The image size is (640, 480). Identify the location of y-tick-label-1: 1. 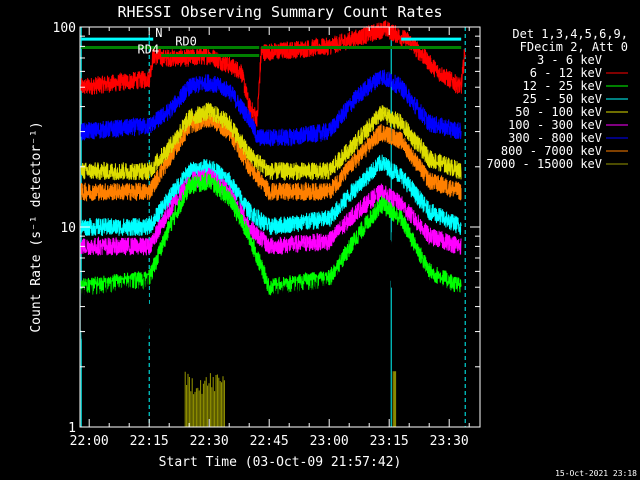
(72, 428).